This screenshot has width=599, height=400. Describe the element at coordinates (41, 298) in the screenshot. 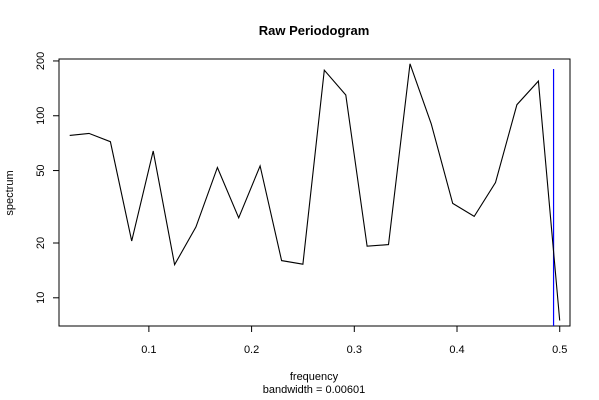

I see `y-tick-label: 10` at that location.